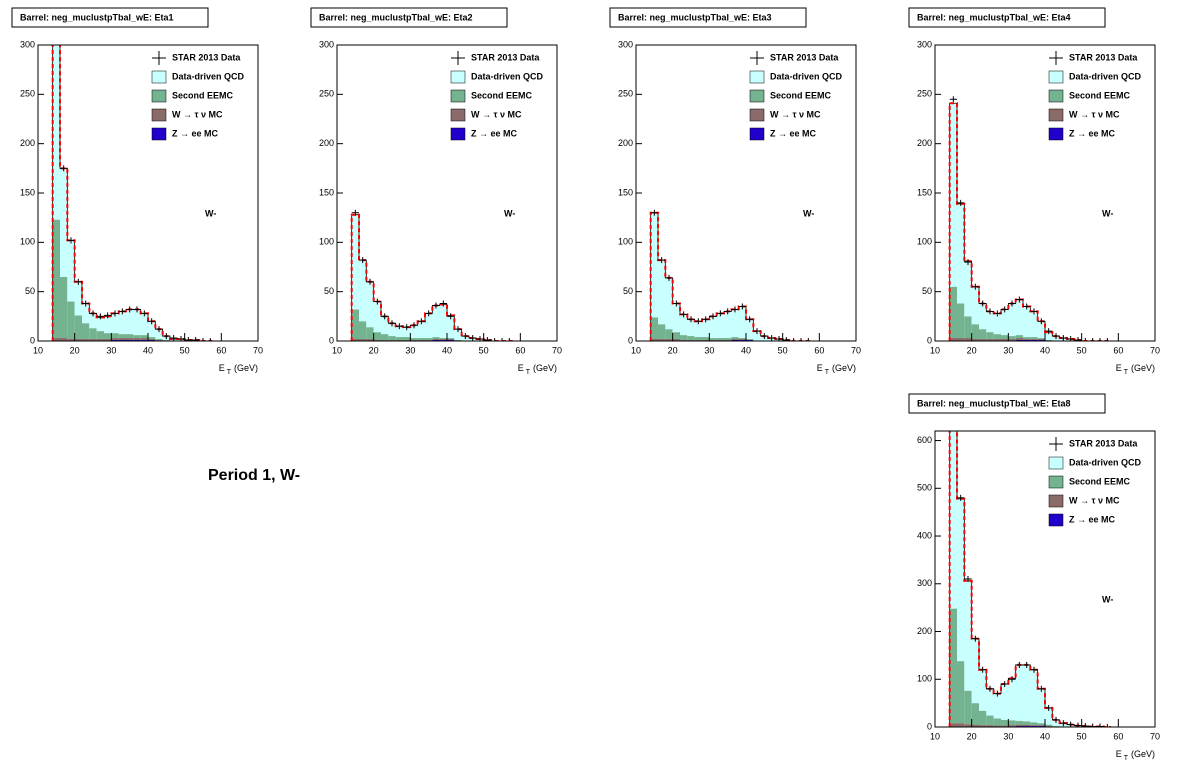 This screenshot has height=776, width=1196. Describe the element at coordinates (494, 133) in the screenshot. I see `legend-label: Z → ee MC` at that location.